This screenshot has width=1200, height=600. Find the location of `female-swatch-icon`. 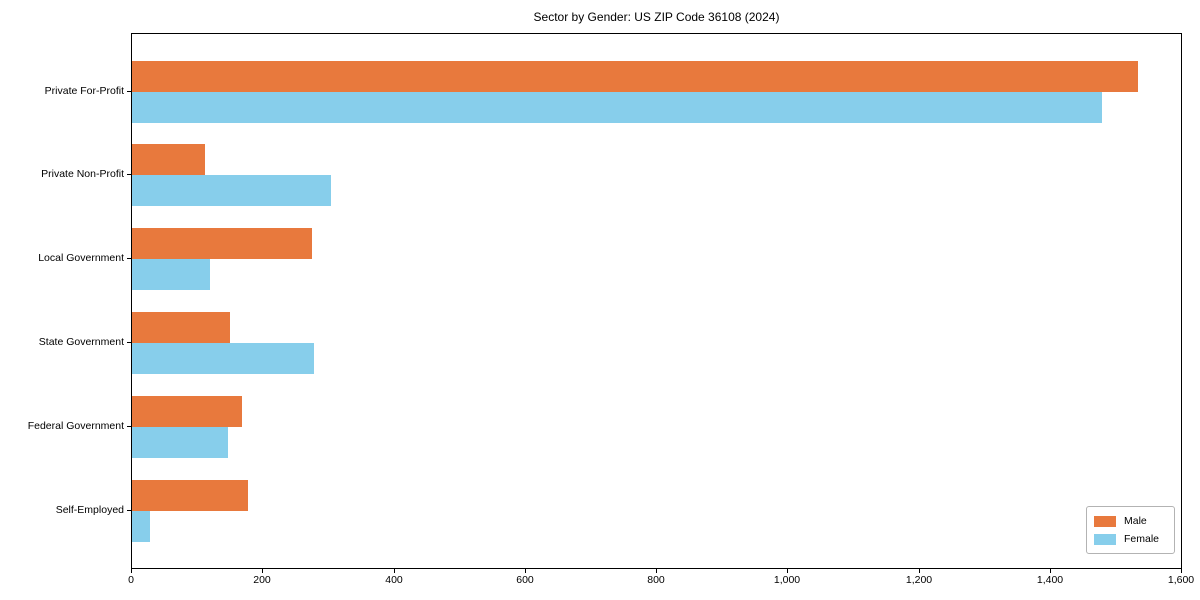

female-swatch-icon is located at coordinates (1105, 539).